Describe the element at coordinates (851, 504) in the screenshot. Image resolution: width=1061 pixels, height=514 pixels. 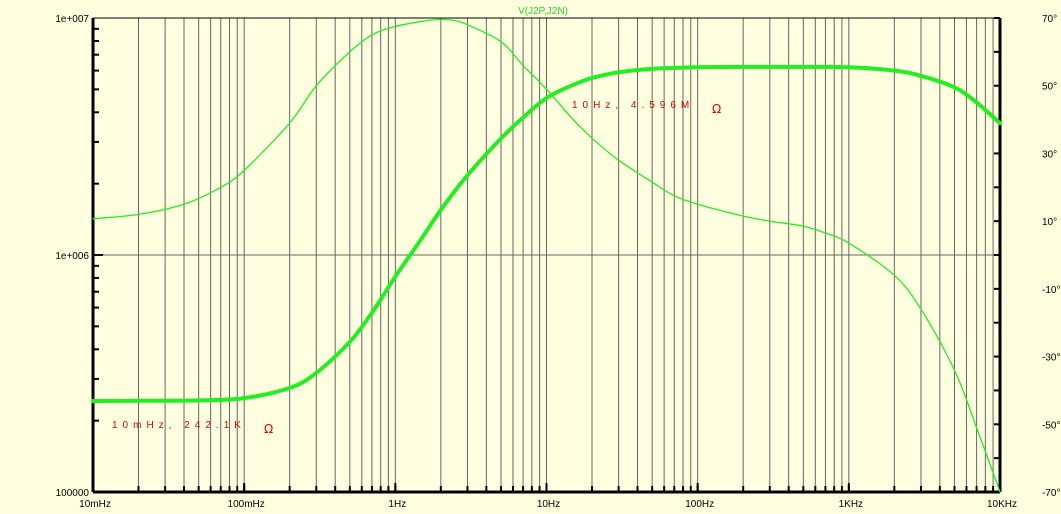
I see `x-tick-label: 1KHz` at that location.